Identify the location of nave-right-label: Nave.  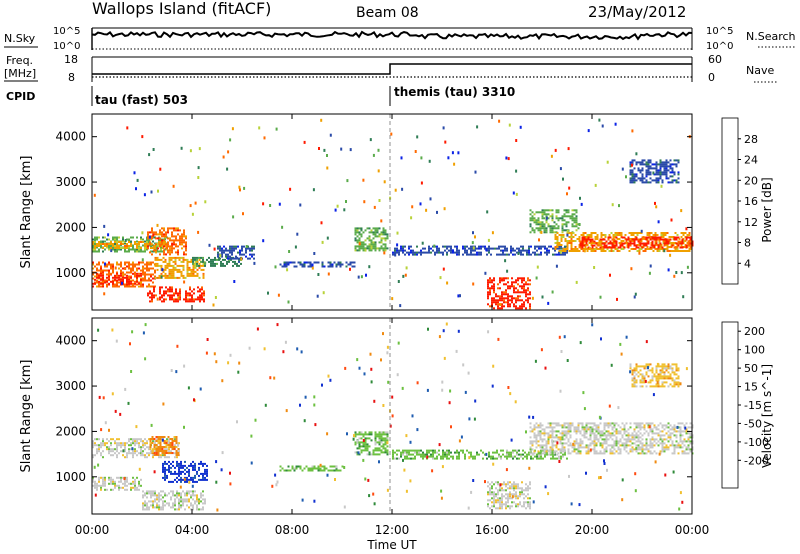
(760, 70).